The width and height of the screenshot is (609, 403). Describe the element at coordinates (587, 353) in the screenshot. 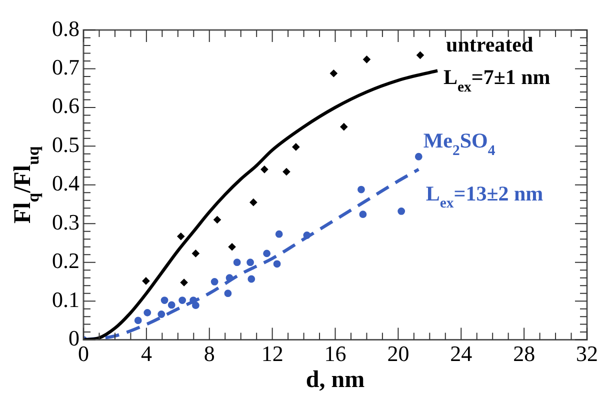

I see `x-tick-label: 32` at that location.